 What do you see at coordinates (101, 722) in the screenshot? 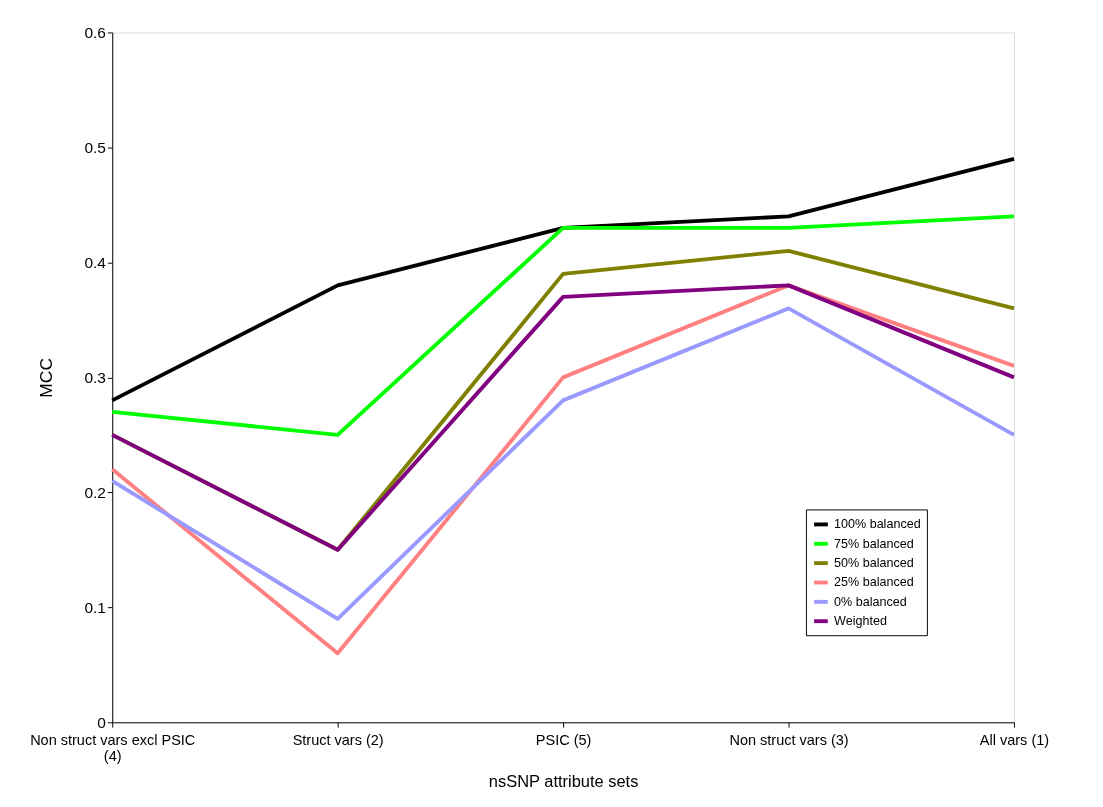
I see `y-tick-label: 0` at bounding box center [101, 722].